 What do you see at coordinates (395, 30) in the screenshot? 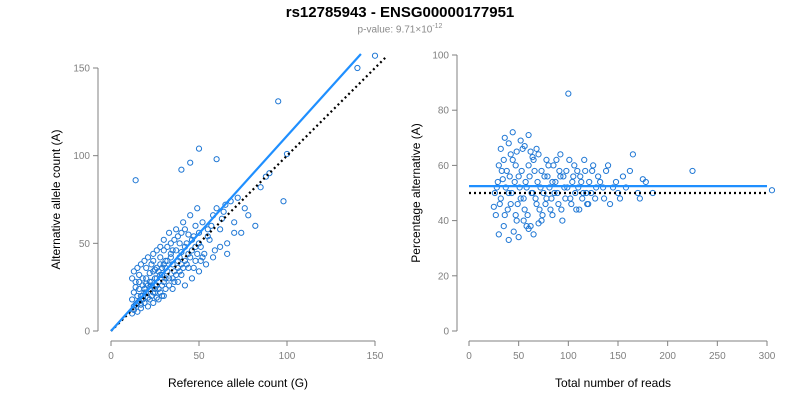
I see `p-value-label: p-value: 9.71×10` at bounding box center [395, 30].